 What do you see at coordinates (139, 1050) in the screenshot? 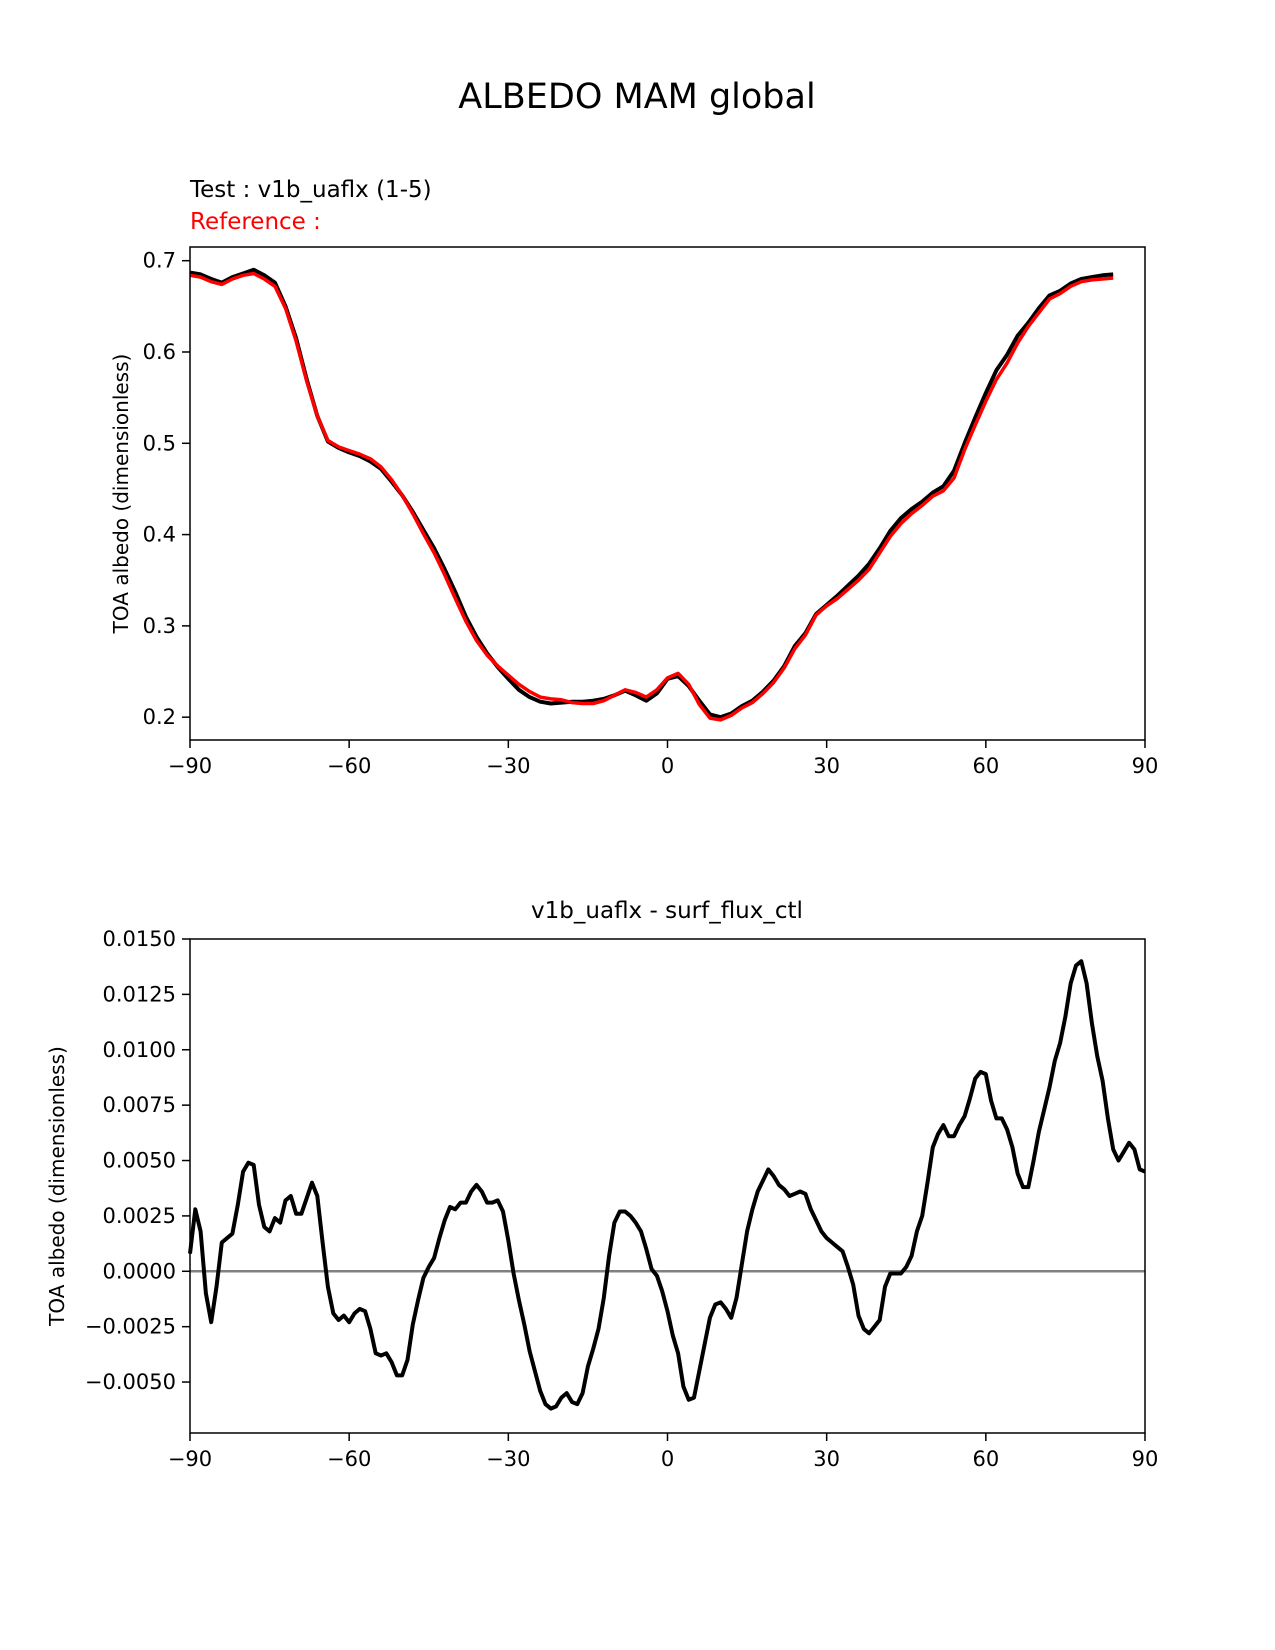
I see `y-tick-label: 0.0100` at bounding box center [139, 1050].